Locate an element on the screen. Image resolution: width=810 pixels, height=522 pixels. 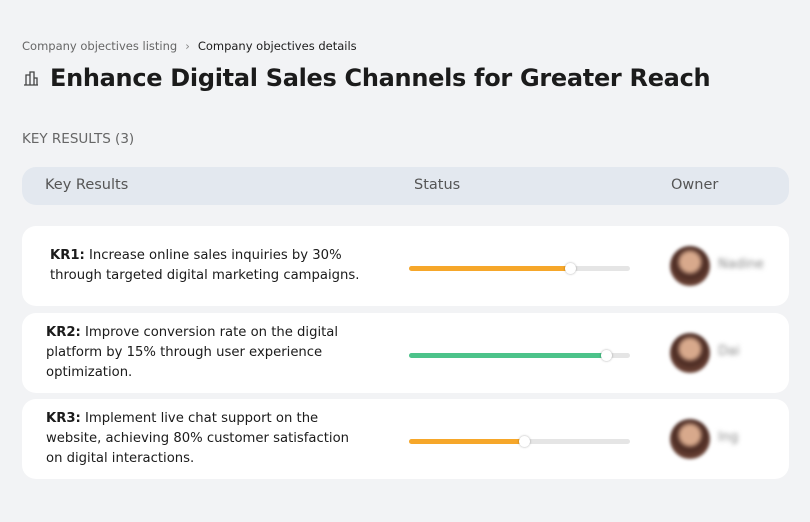
table-header: Key Results Status Owner is located at coordinates (405, 186).